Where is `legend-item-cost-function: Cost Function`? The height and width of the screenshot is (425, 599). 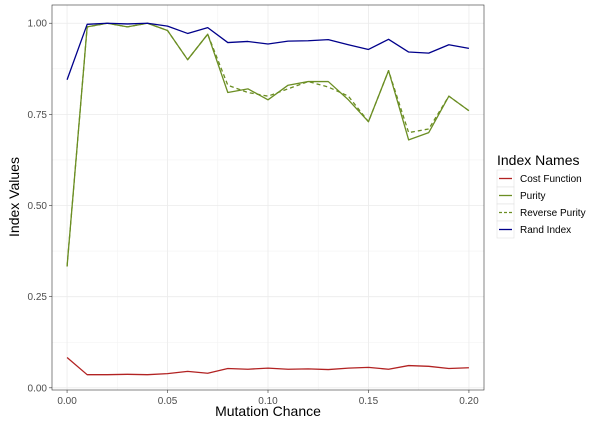 legend-item-cost-function: Cost Function is located at coordinates (539, 178).